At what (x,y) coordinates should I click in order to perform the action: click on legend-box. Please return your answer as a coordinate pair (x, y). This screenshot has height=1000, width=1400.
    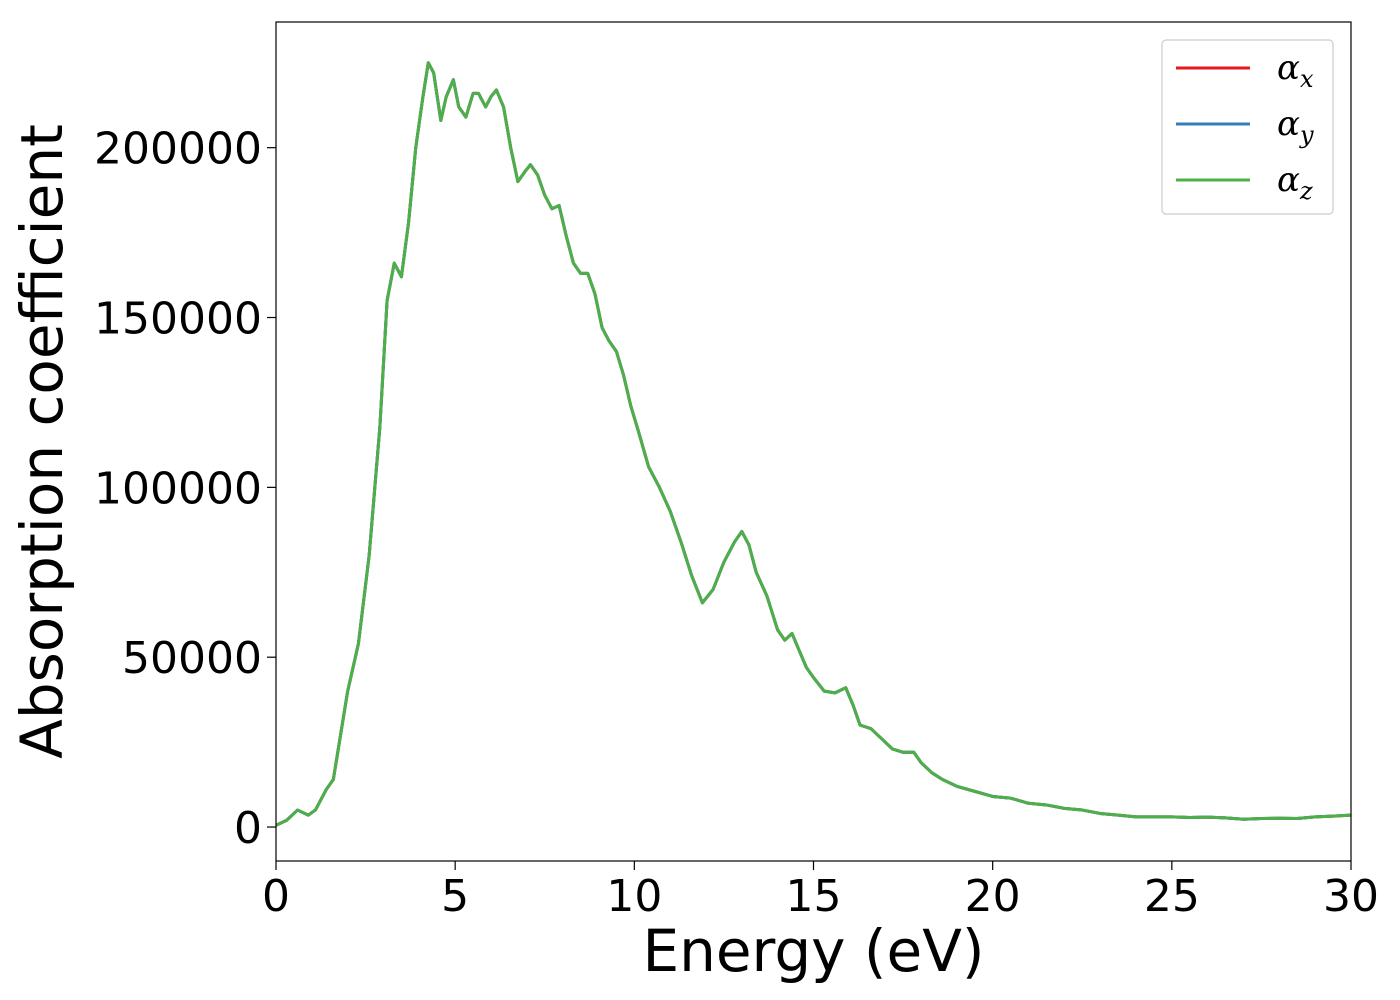
    Looking at the image, I should click on (1247, 127).